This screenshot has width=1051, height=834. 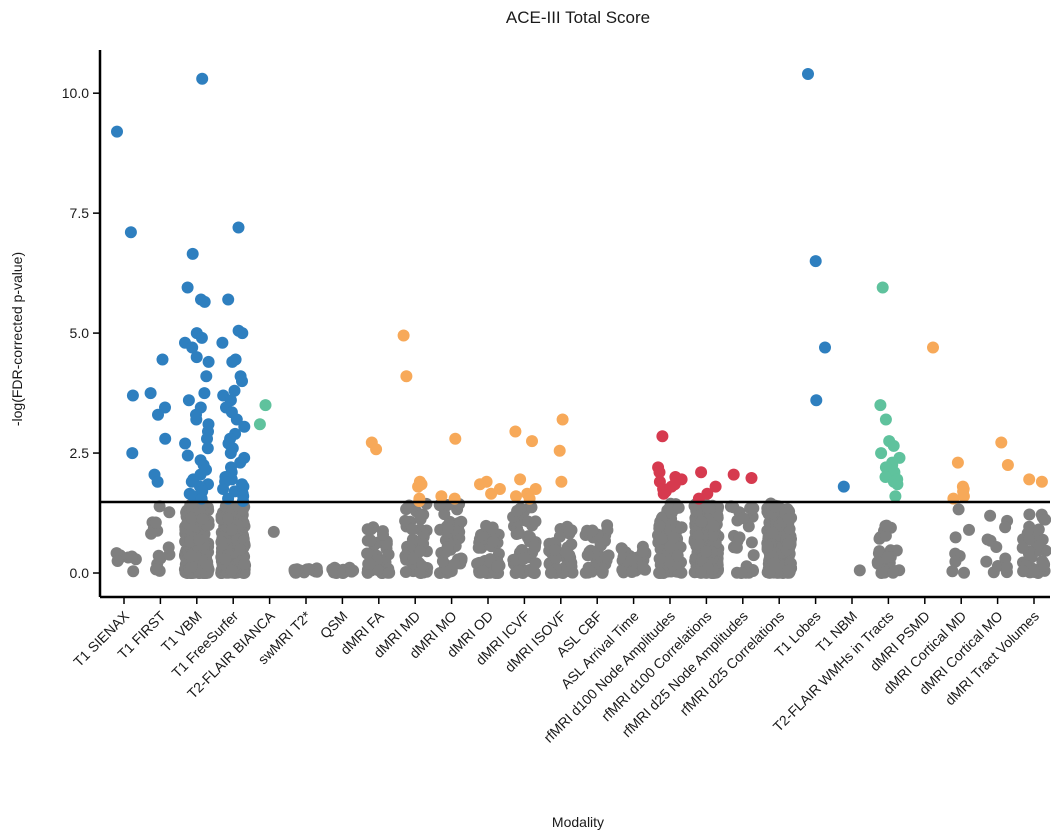 I want to click on y-tick-label: 2.5, so click(x=80, y=453).